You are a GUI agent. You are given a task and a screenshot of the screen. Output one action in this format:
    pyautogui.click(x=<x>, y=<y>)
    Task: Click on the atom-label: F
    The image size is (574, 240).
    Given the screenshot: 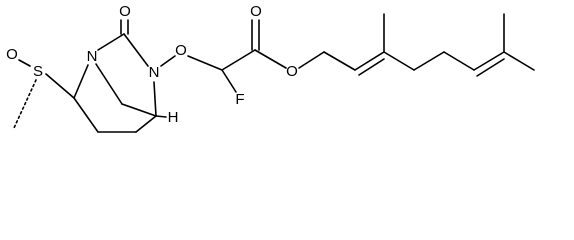 What is the action you would take?
    pyautogui.click(x=239, y=99)
    